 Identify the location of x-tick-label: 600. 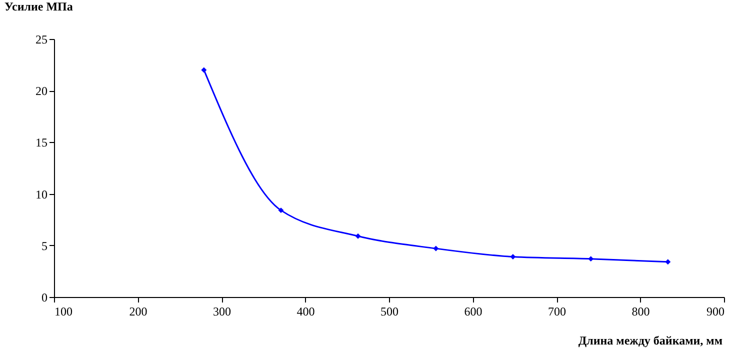
(473, 311).